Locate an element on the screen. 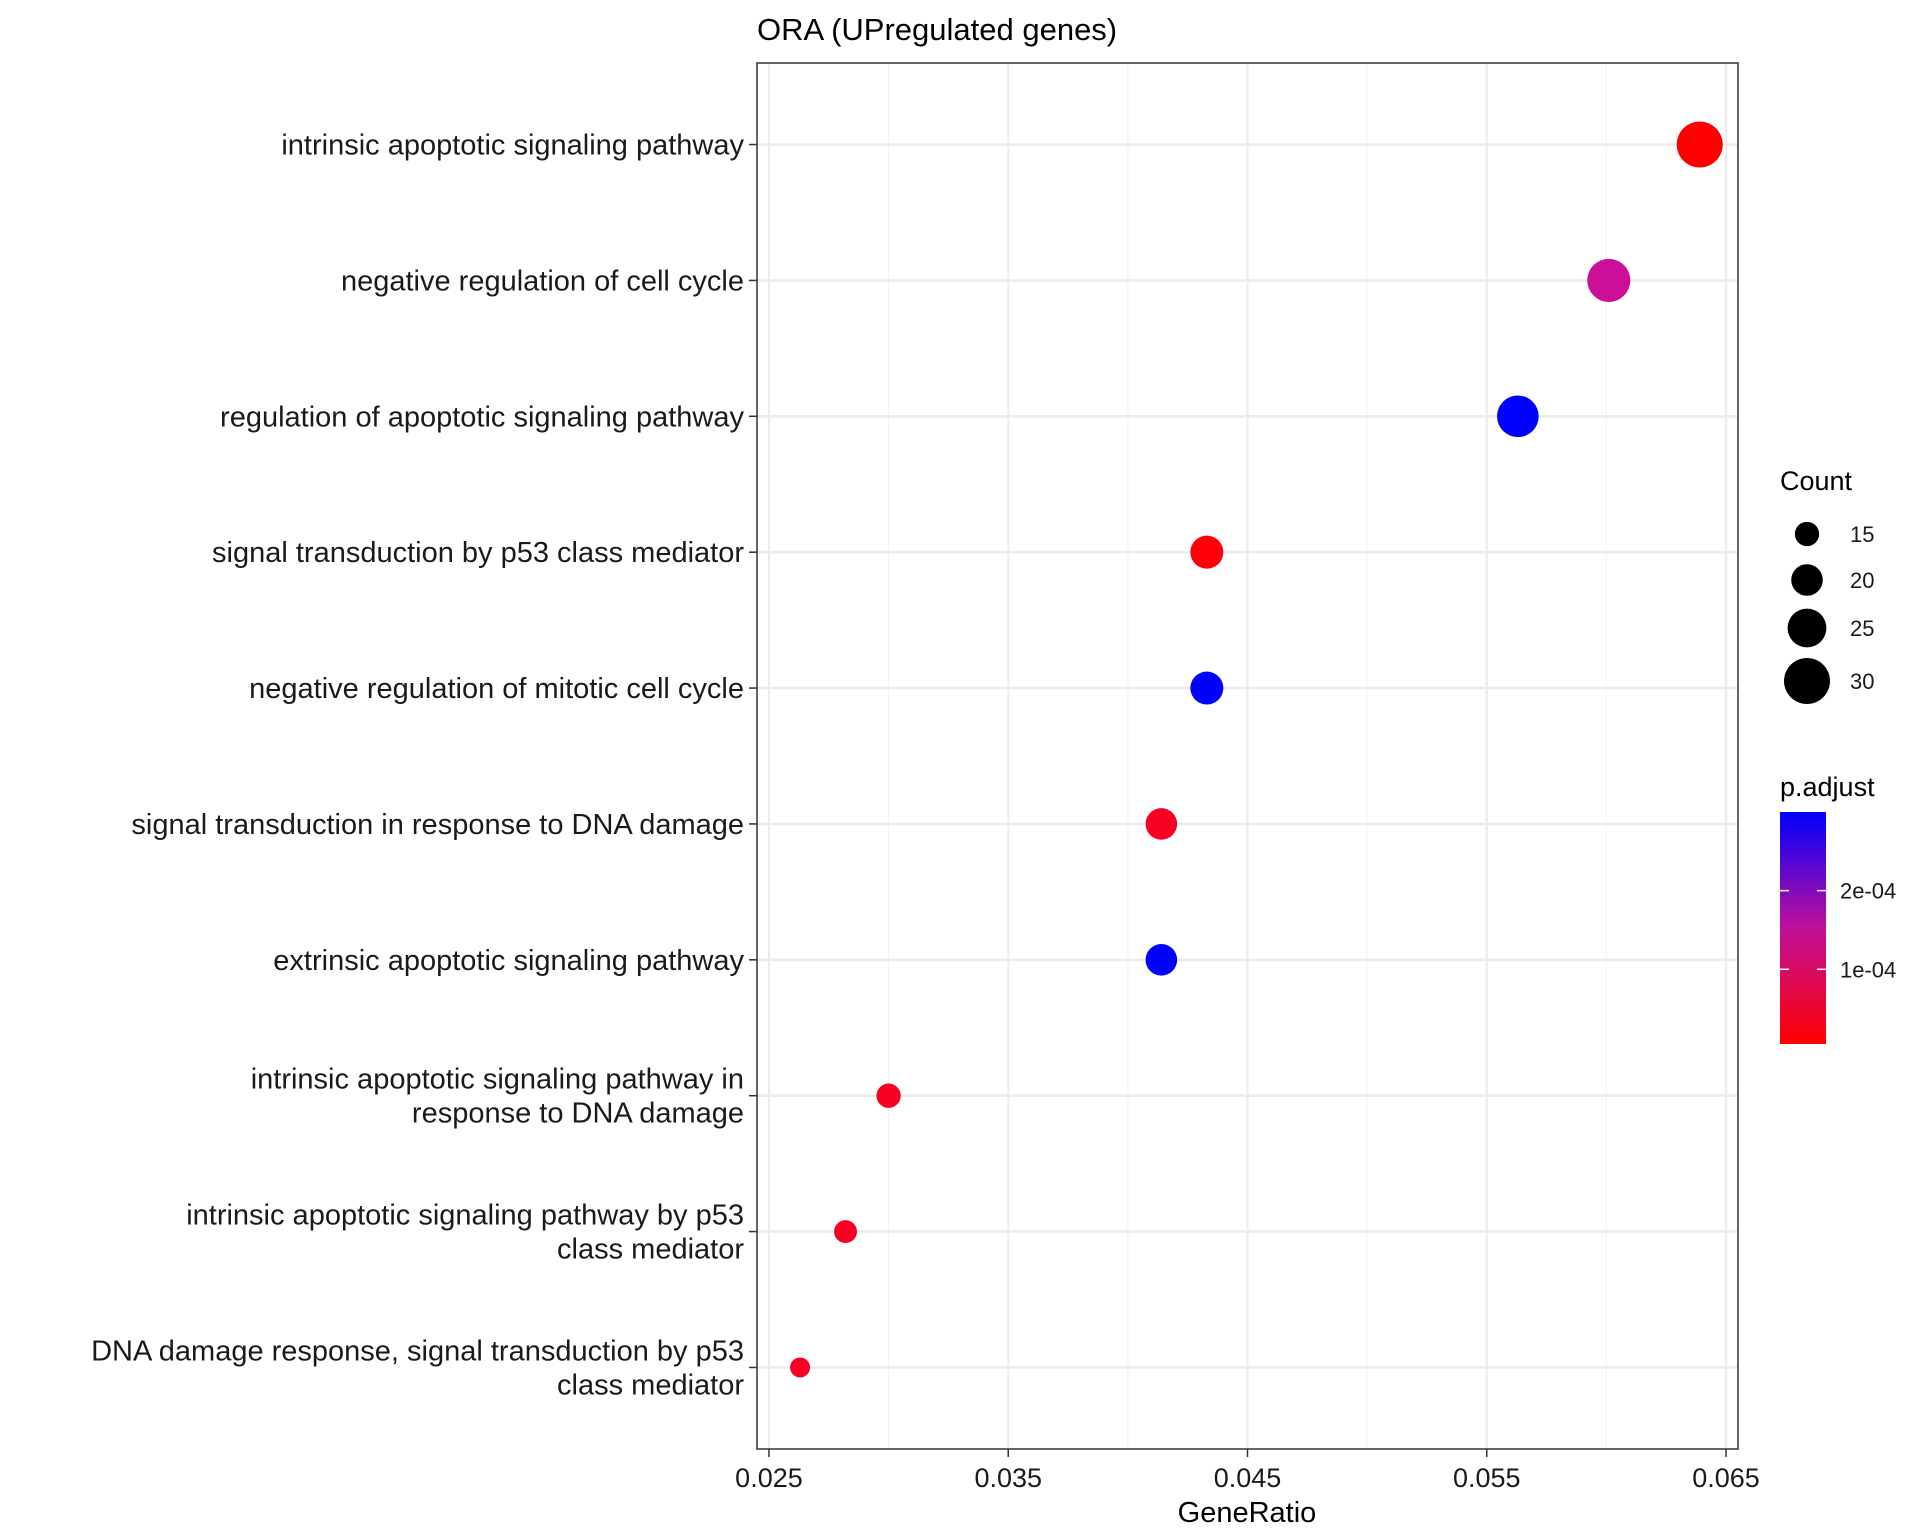  x-axis-tick-label: 0.065 is located at coordinates (1726, 1478).